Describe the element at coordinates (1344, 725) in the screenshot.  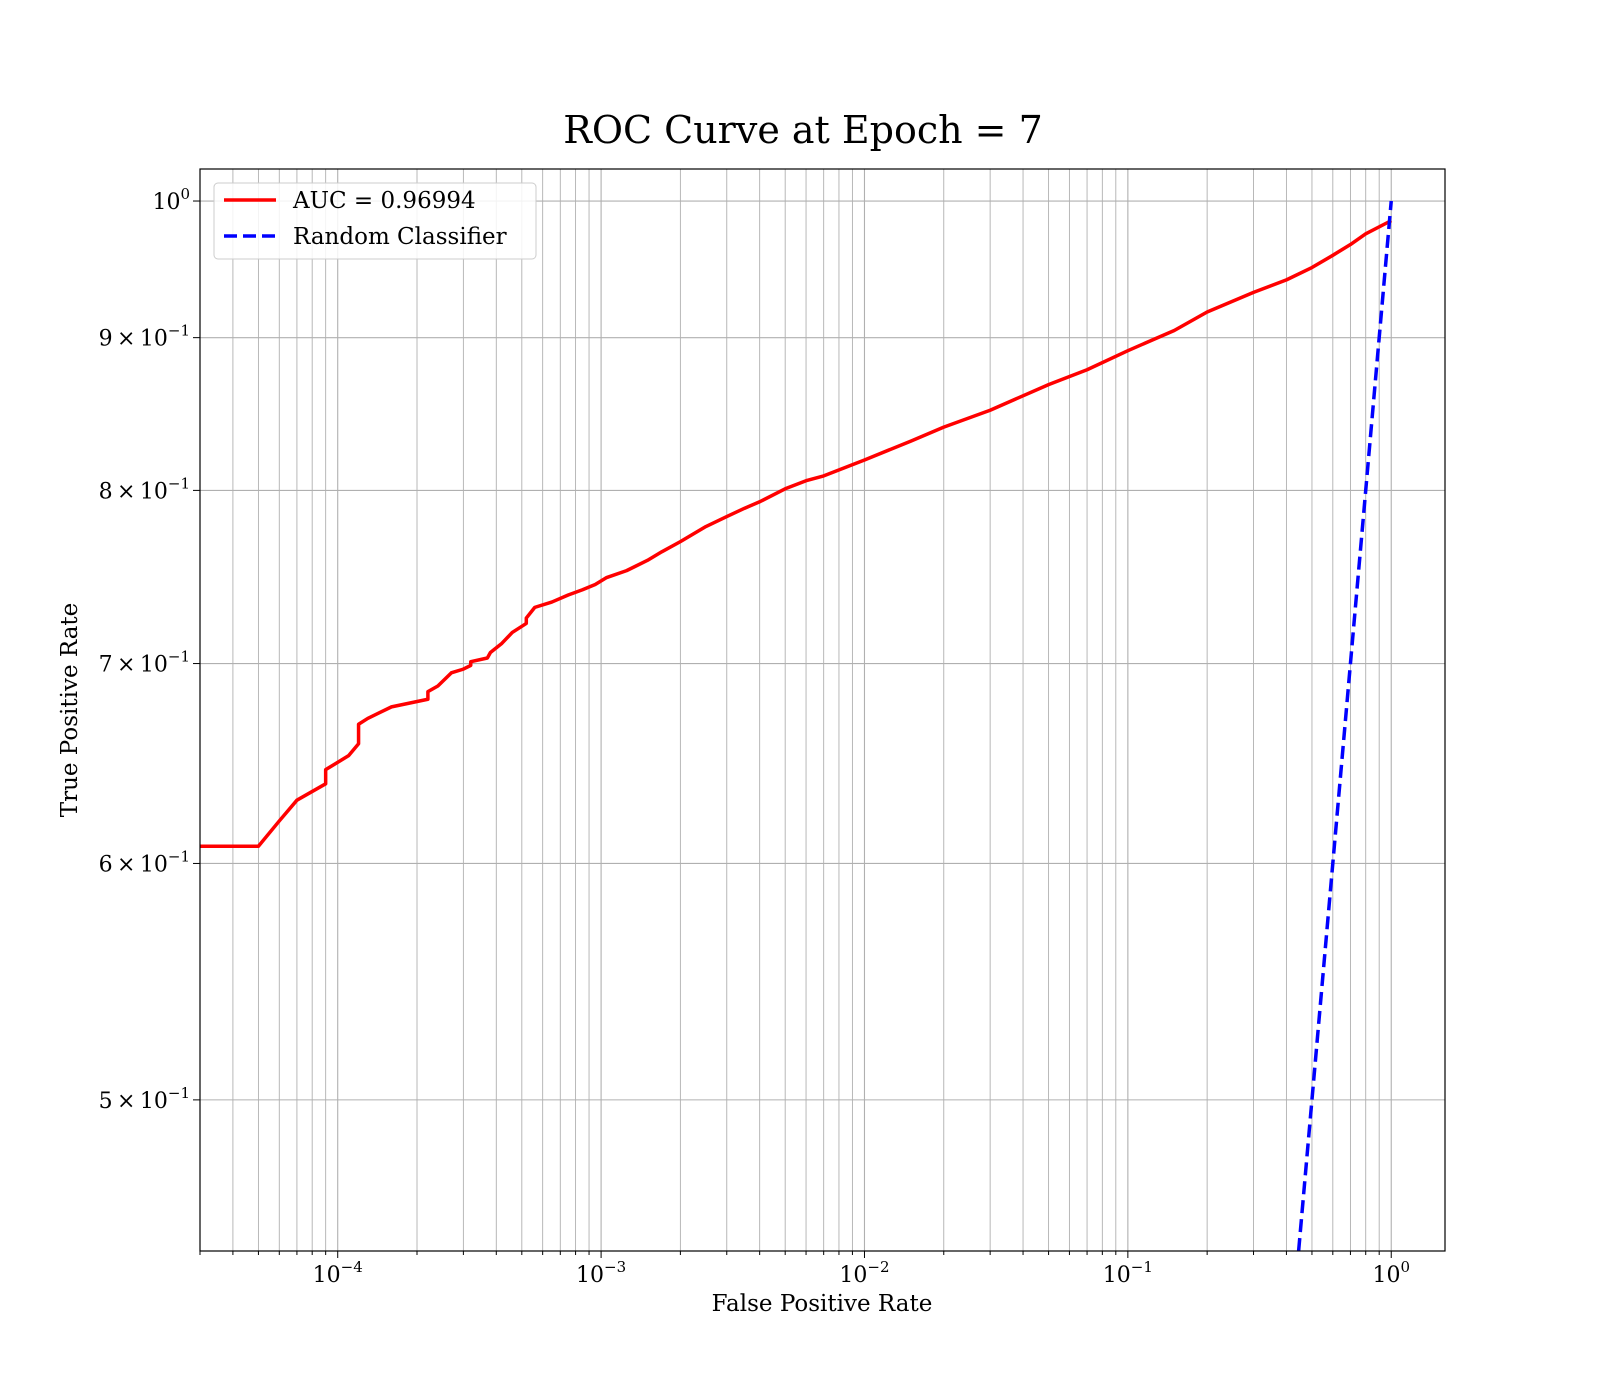
I see `random-classifier-line` at that location.